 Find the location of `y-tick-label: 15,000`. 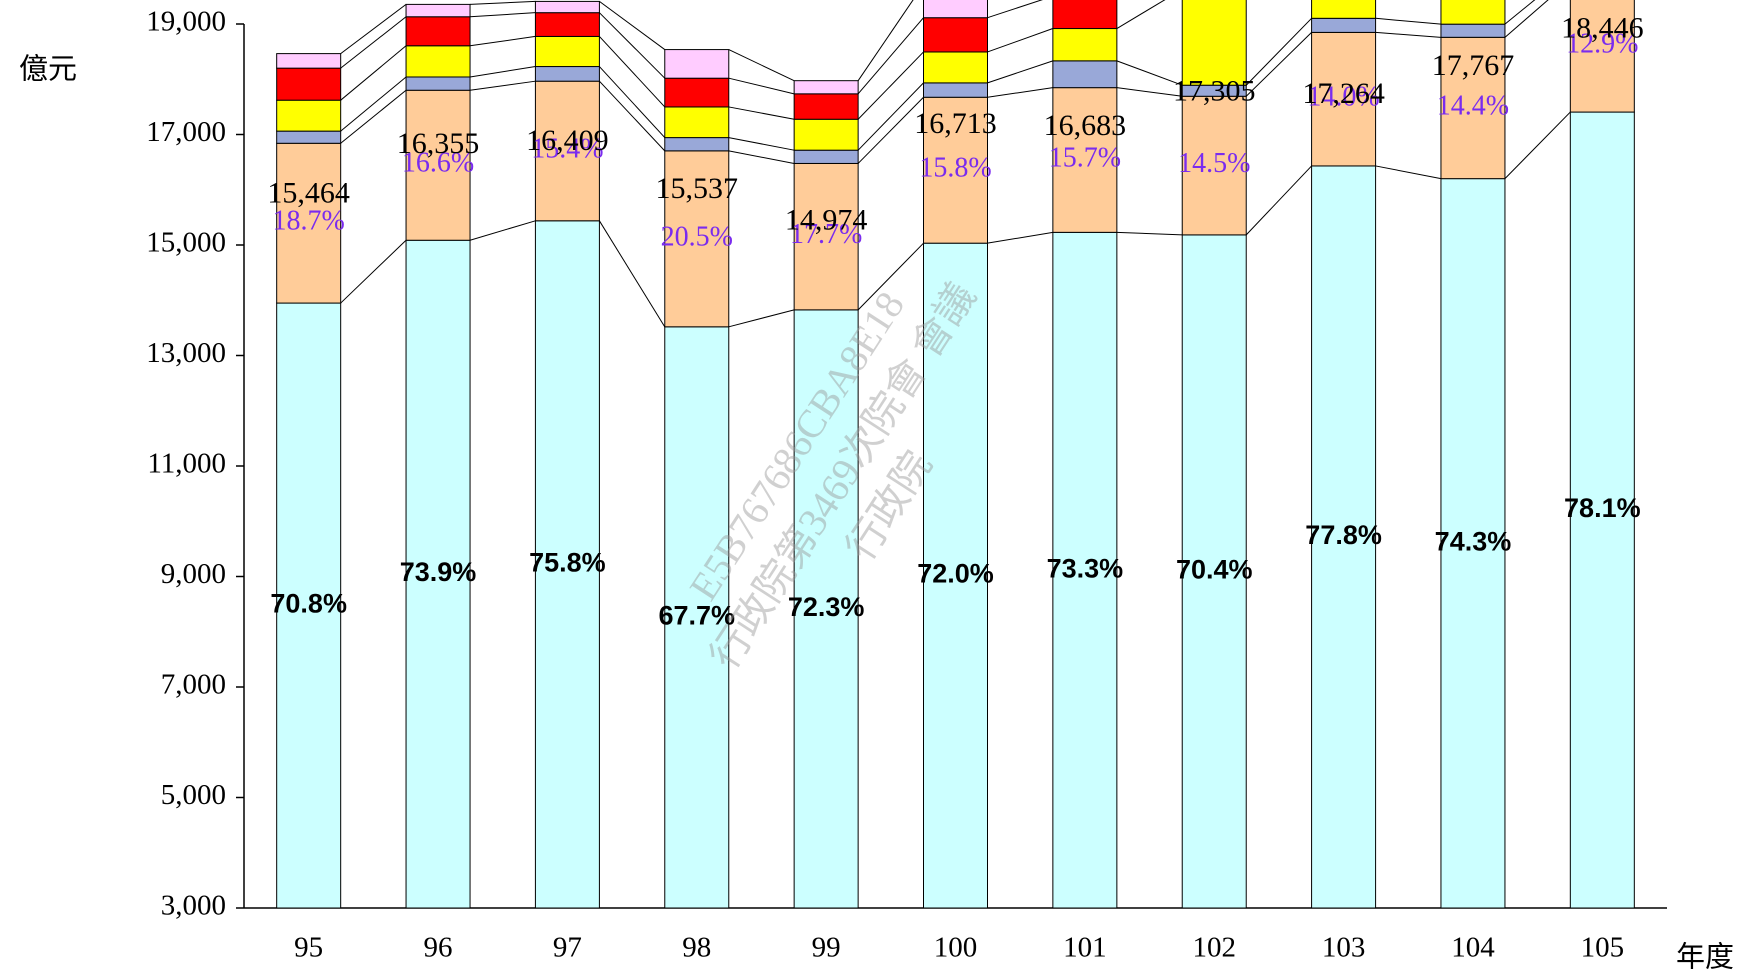

y-tick-label: 15,000 is located at coordinates (186, 243).